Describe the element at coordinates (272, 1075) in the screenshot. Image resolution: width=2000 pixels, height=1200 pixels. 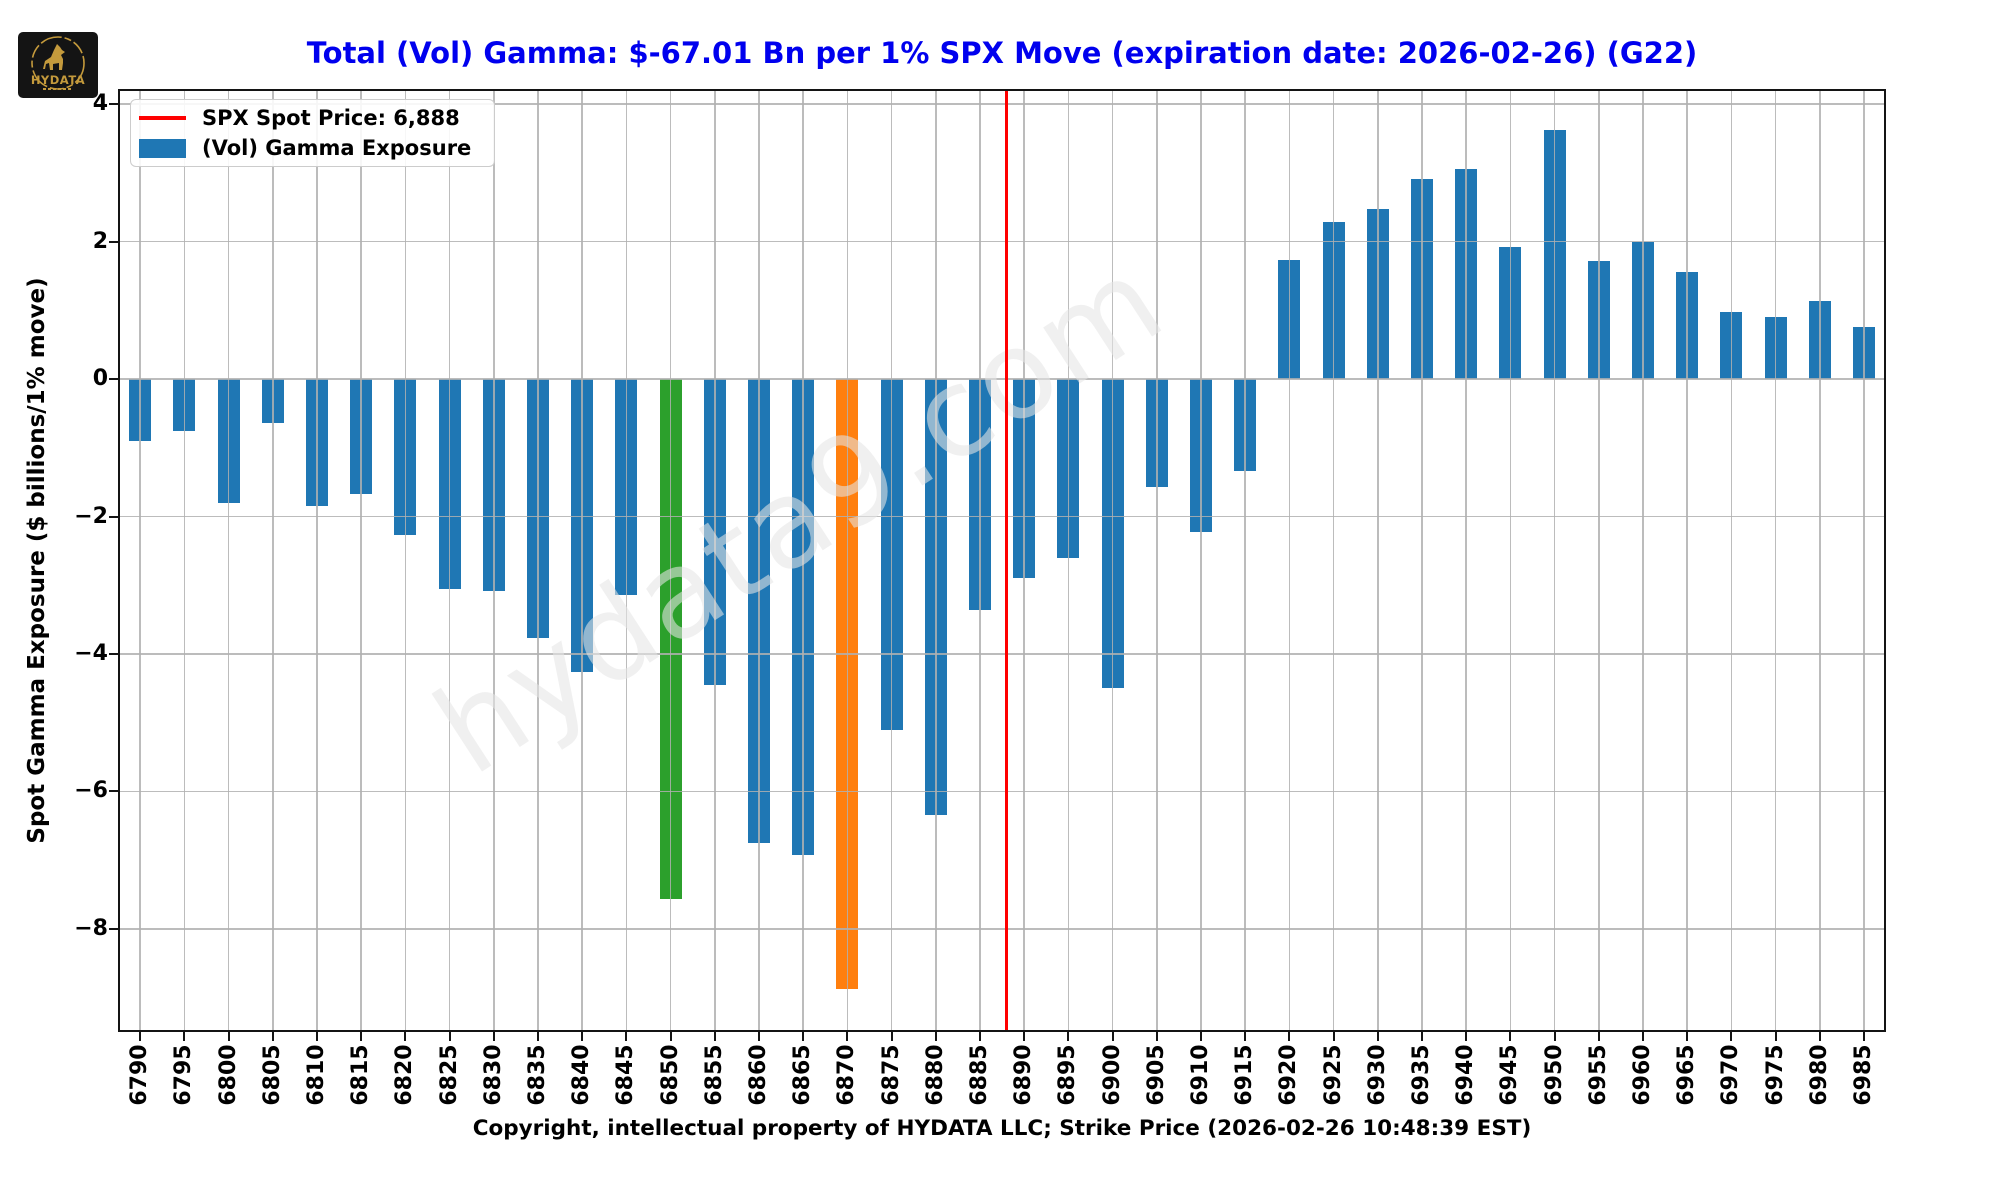
I see `x-tick-label-6805: 6805` at that location.